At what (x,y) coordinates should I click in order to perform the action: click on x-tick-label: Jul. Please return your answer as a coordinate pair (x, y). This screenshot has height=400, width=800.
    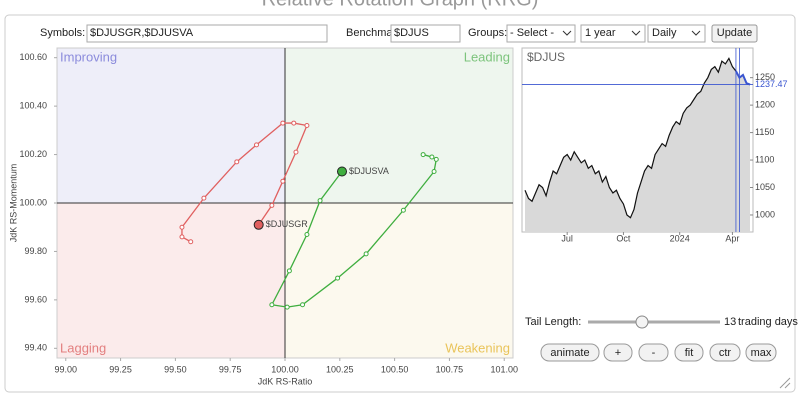
    Looking at the image, I should click on (567, 238).